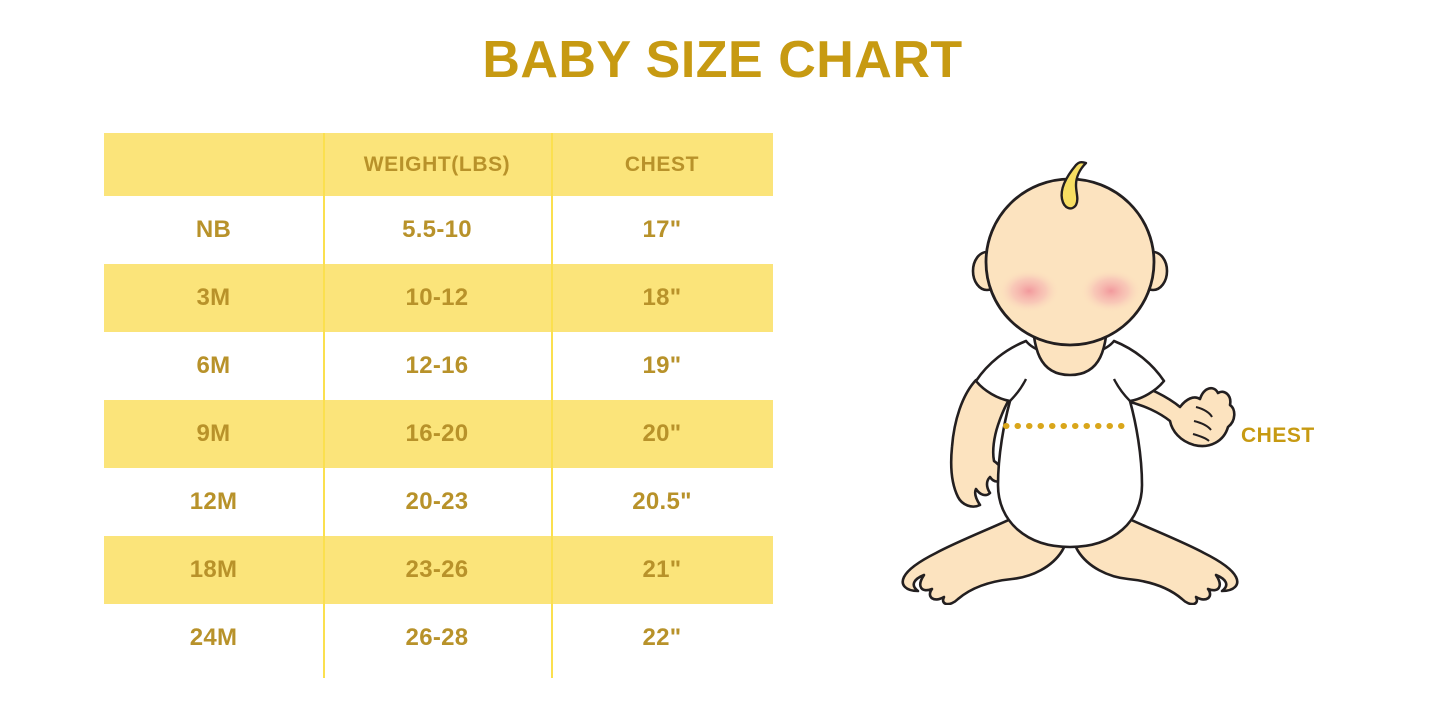  I want to click on cell-weight: 16-20, so click(437, 433).